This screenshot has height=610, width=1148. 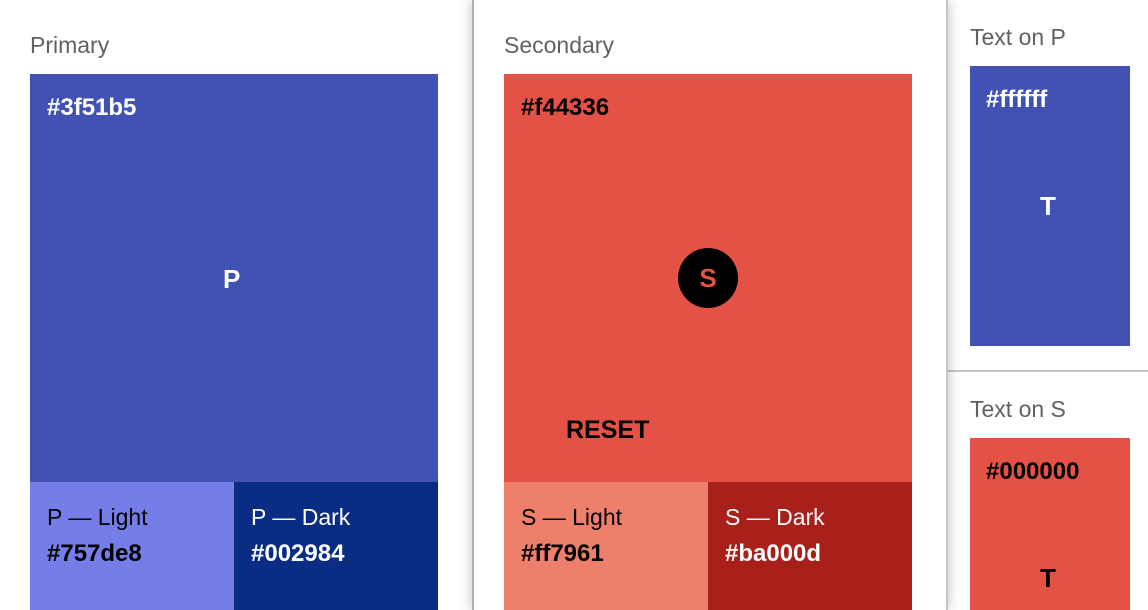 I want to click on secondary-dark-name: S — Dark, so click(x=775, y=517).